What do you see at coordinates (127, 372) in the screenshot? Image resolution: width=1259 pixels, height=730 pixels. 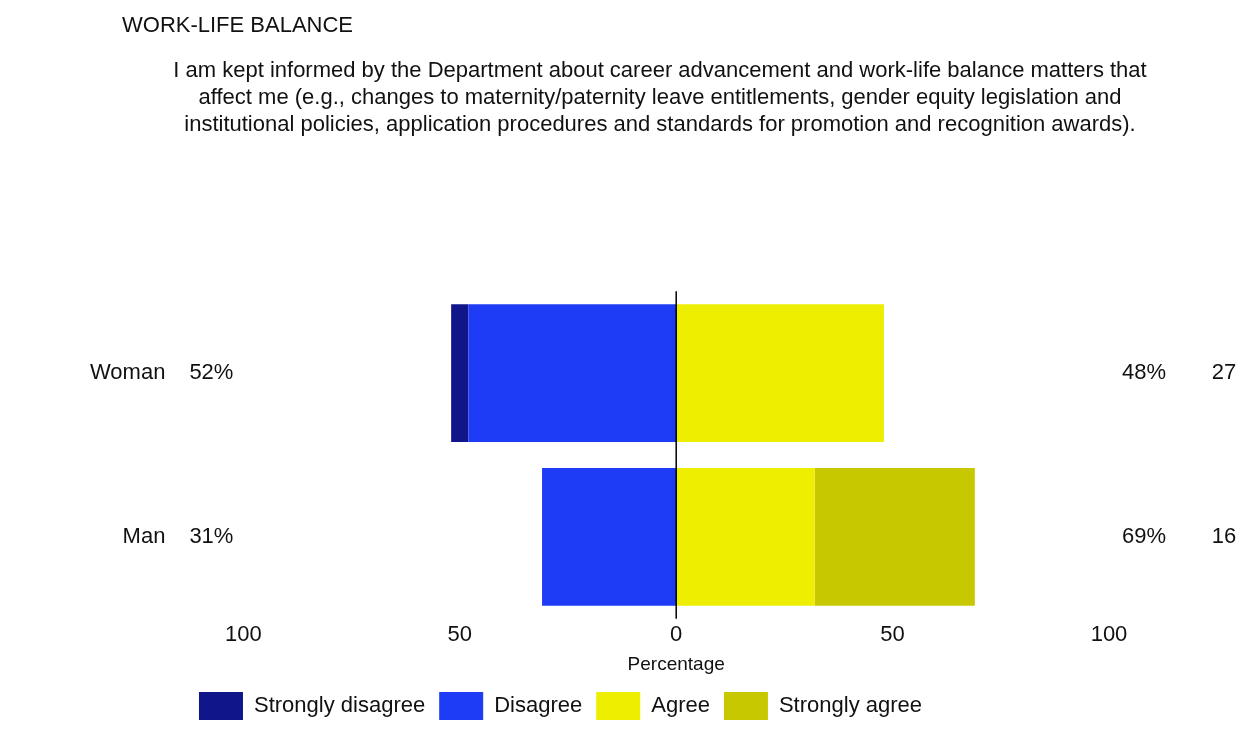 I see `y-tick-label: Woman` at bounding box center [127, 372].